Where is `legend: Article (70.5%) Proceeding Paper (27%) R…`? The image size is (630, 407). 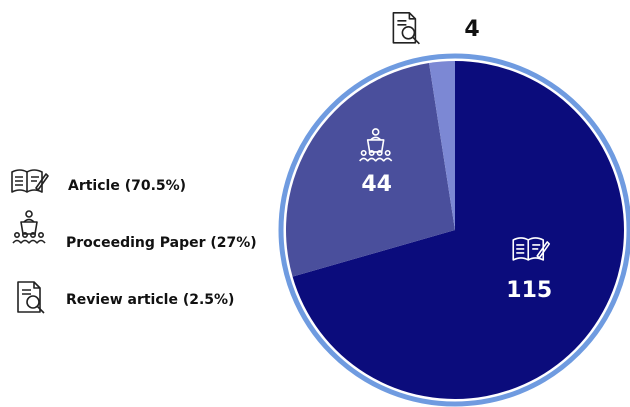 legend: Article (70.5%) Proceeding Paper (27%) R… is located at coordinates (134, 241).